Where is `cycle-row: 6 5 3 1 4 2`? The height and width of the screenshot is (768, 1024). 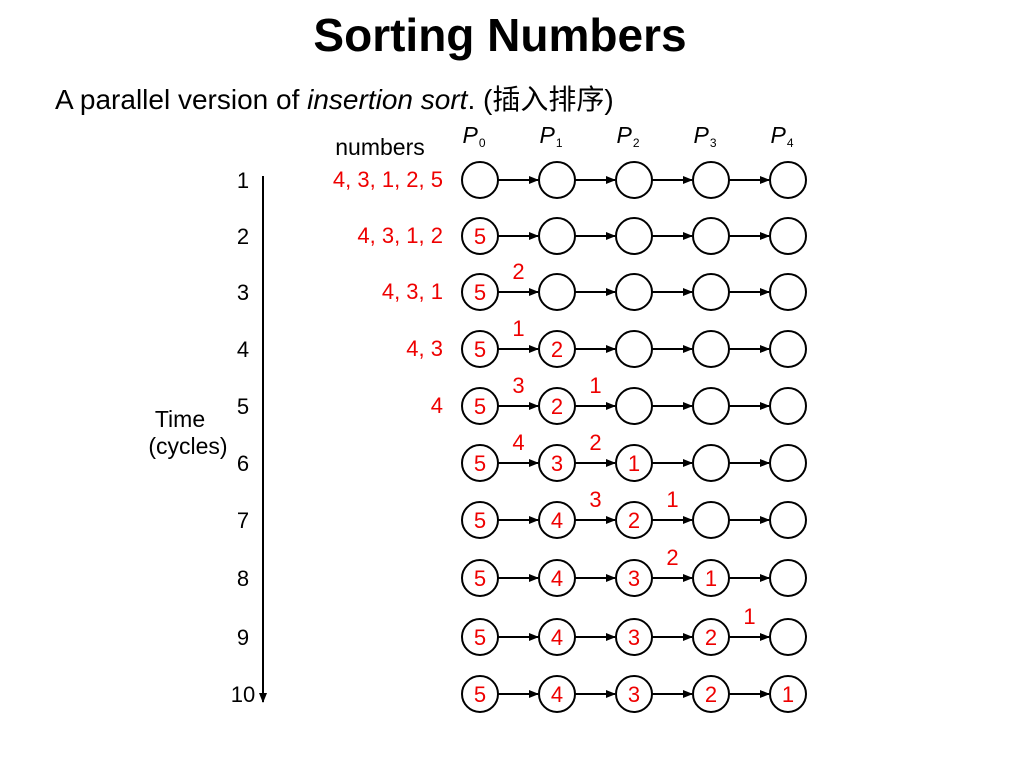 cycle-row: 6 5 3 1 4 2 is located at coordinates (522, 456).